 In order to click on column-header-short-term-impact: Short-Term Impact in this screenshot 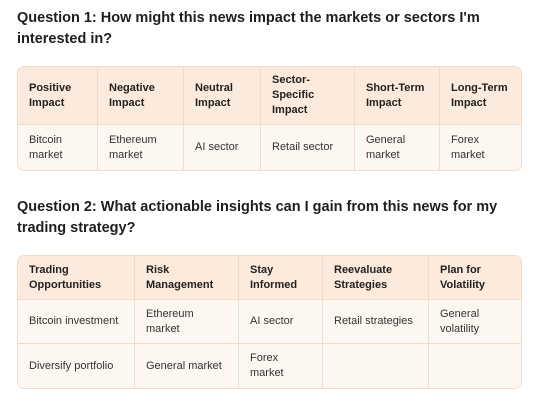, I will do `click(397, 96)`.